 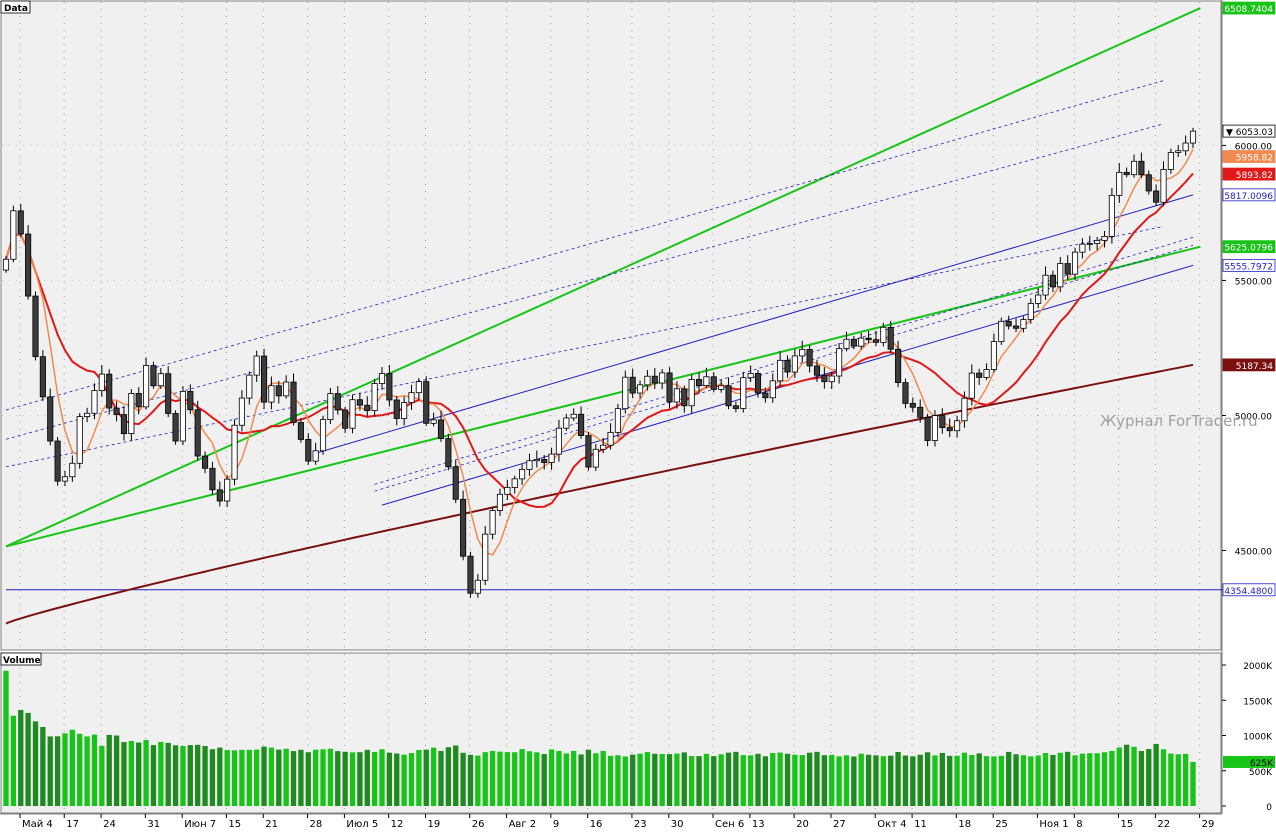 I want to click on x-tick-label: 11, so click(x=920, y=824).